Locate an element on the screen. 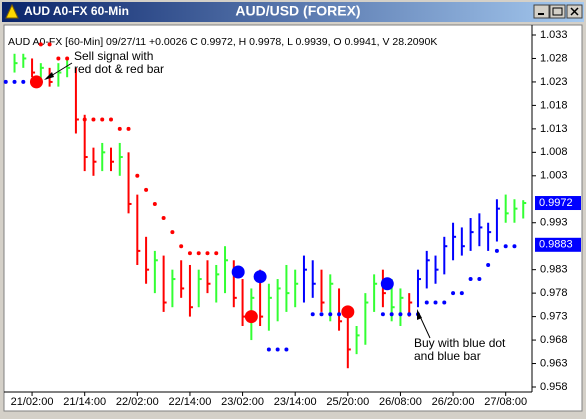 The image size is (586, 419). title-bar is located at coordinates (293, 12).